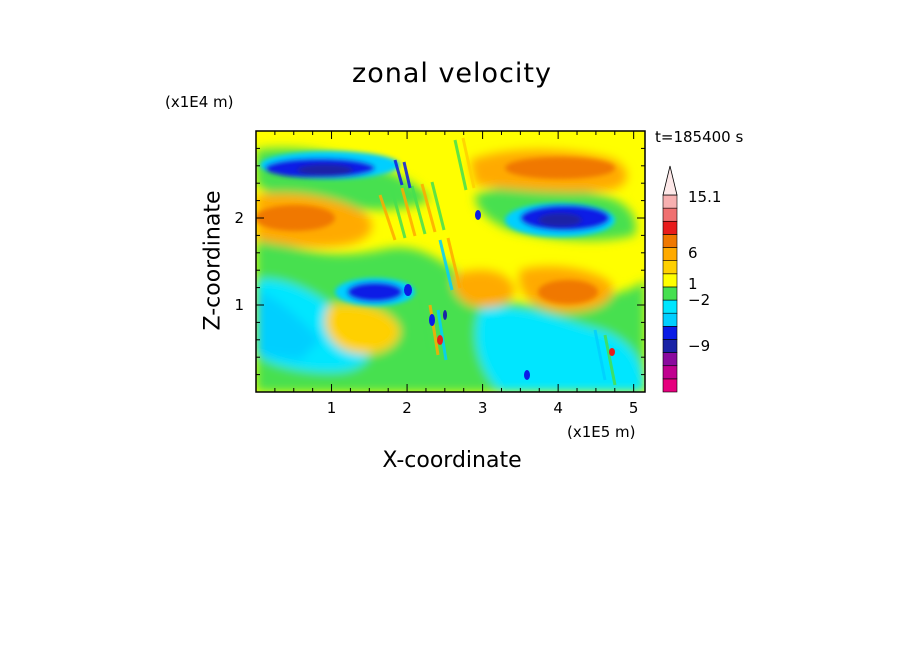 The width and height of the screenshot is (904, 654). I want to click on x-tick-label: 5, so click(634, 408).